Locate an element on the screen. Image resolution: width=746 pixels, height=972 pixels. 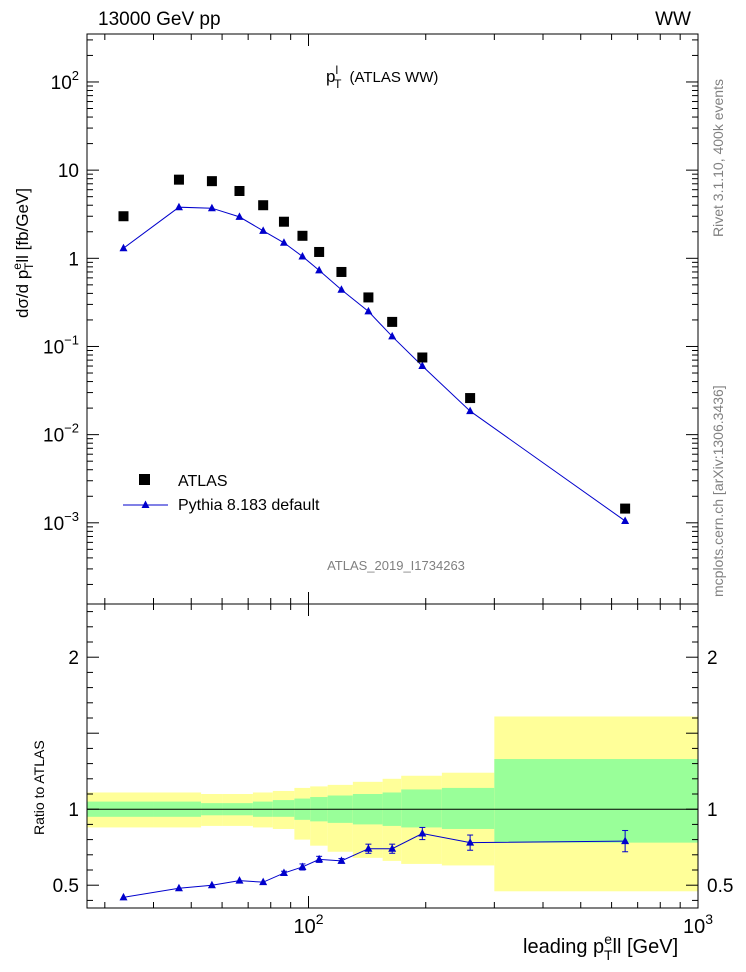
legend: ATLAS Pythia 8.183 default is located at coordinates (221, 493).